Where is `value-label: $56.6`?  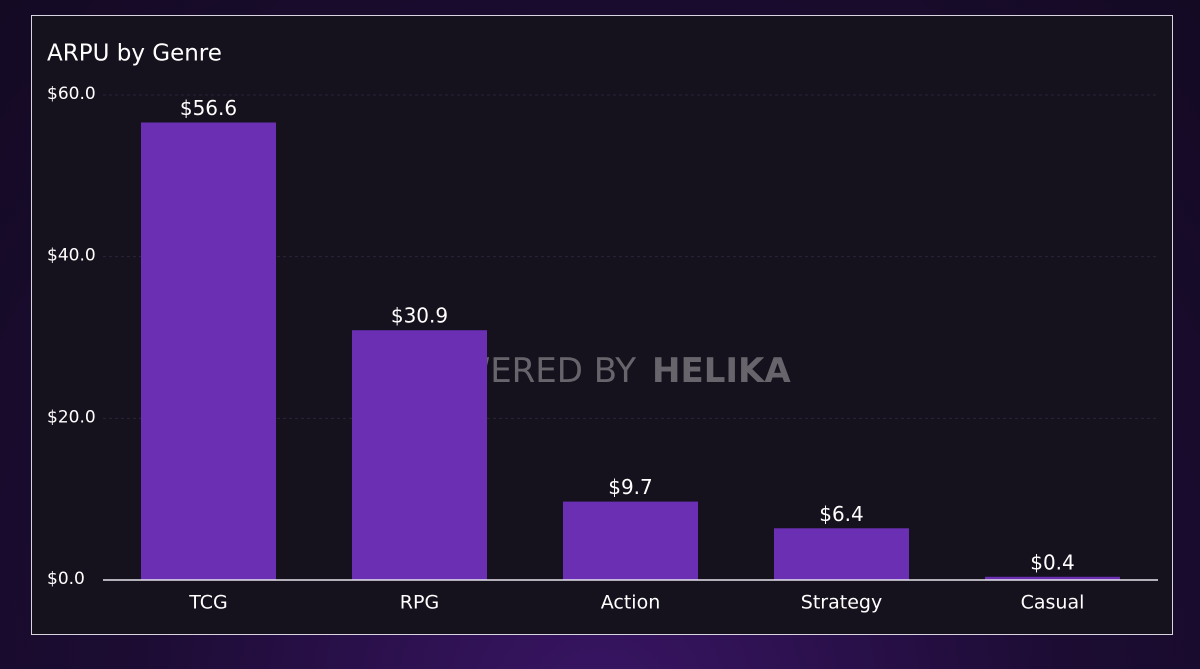
value-label: $56.6 is located at coordinates (208, 108).